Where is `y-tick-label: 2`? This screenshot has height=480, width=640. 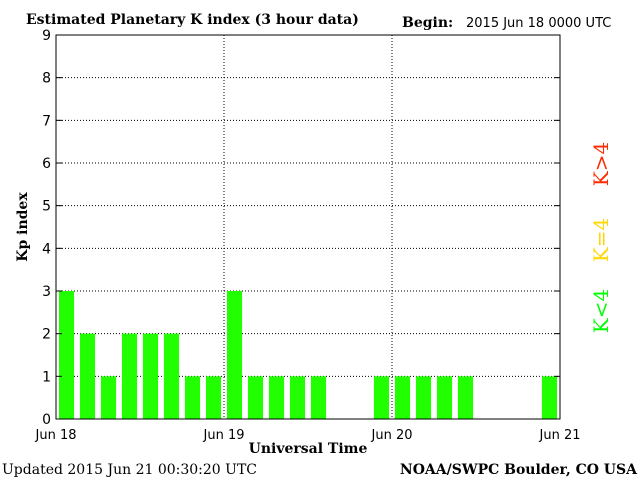
y-tick-label: 2 is located at coordinates (46, 335).